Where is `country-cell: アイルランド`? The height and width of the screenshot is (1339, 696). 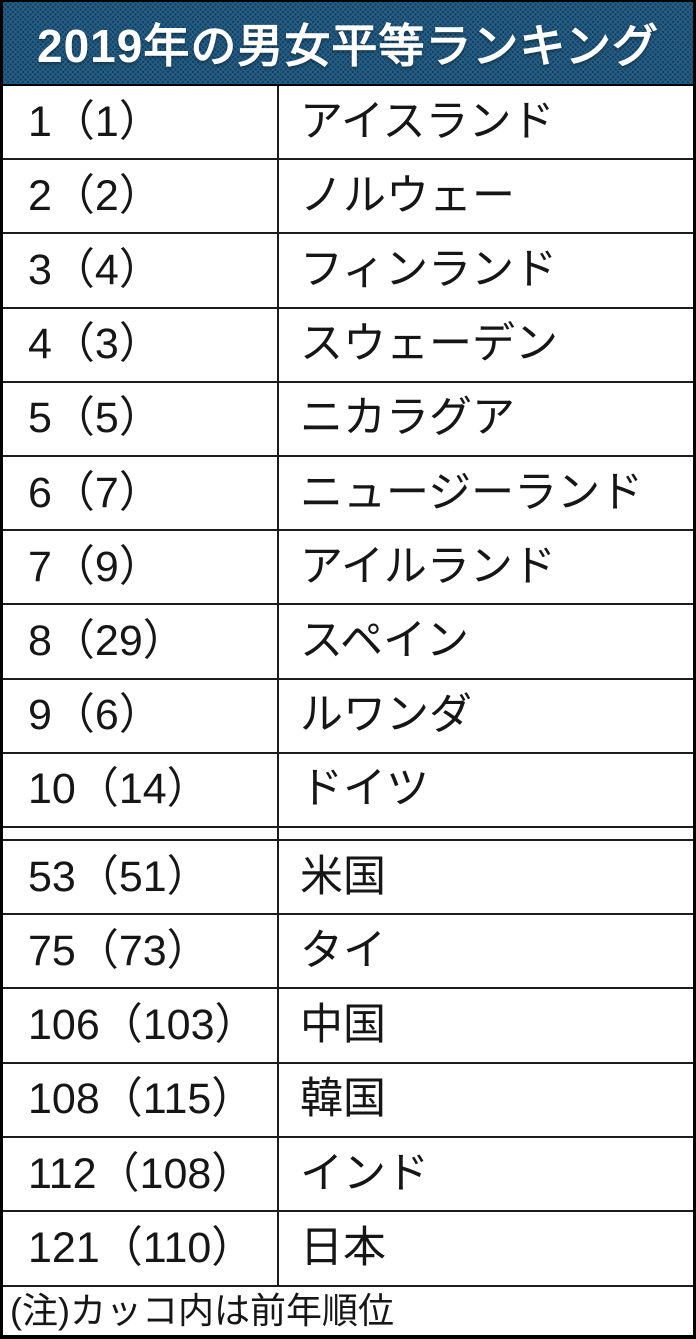 country-cell: アイルランド is located at coordinates (428, 566).